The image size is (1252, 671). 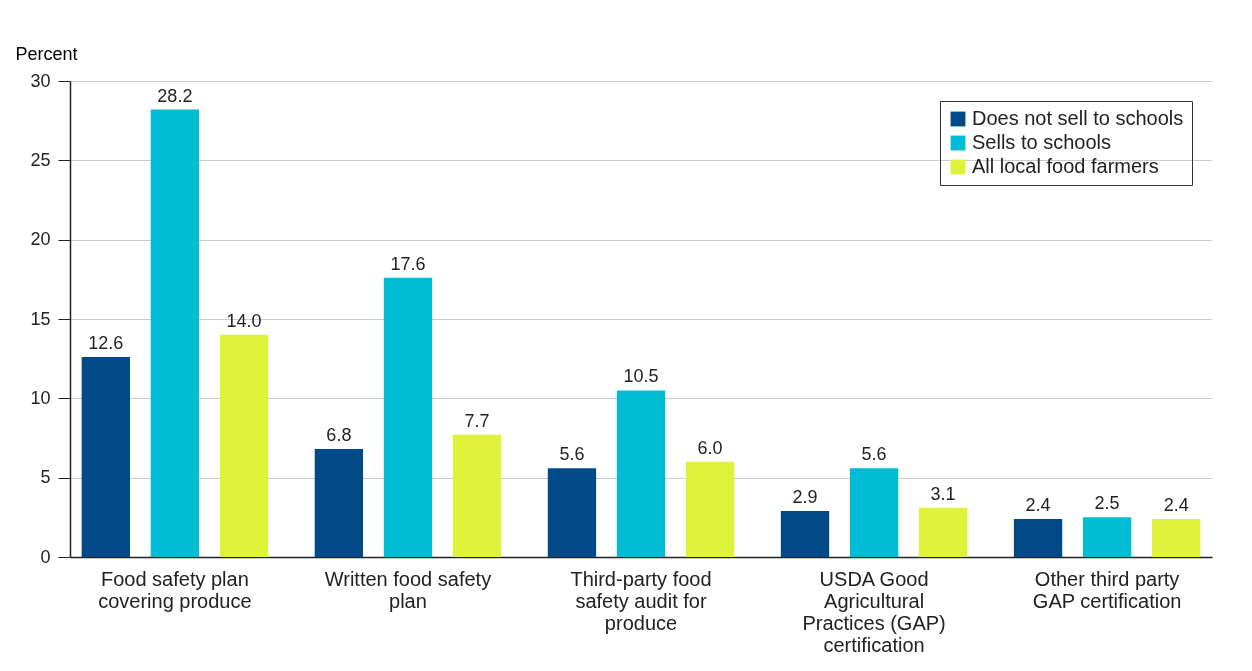 What do you see at coordinates (408, 263) in the screenshot?
I see `data-label: 17.6` at bounding box center [408, 263].